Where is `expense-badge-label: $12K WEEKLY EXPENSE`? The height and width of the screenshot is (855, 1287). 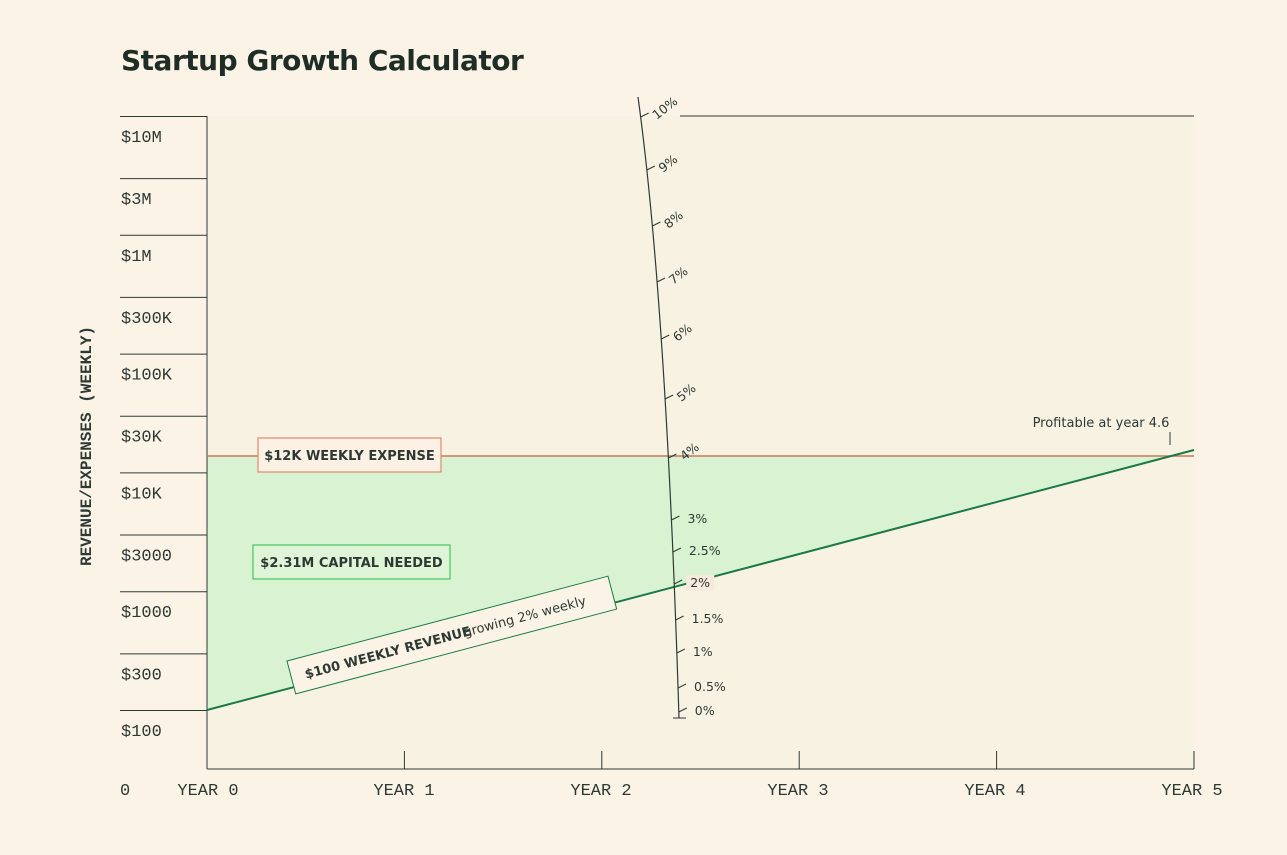 expense-badge-label: $12K WEEKLY EXPENSE is located at coordinates (349, 456).